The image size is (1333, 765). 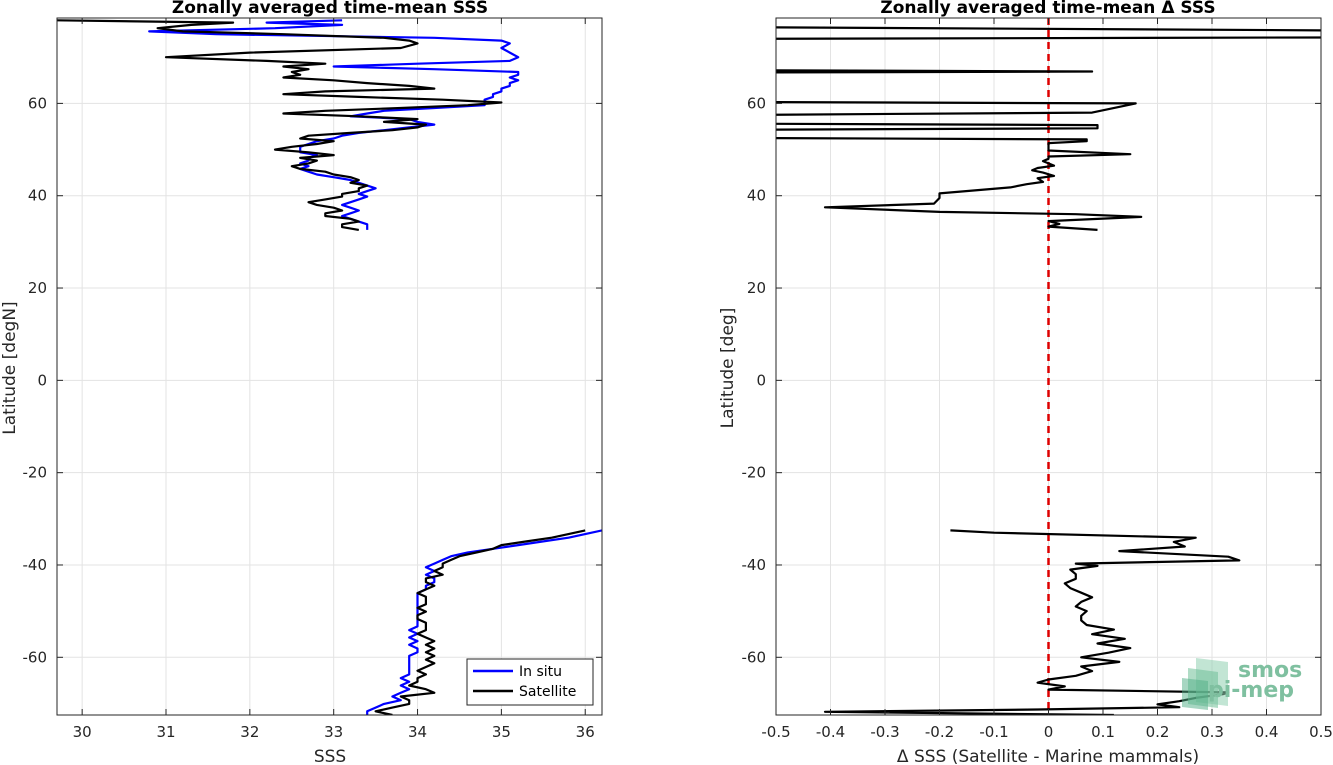 What do you see at coordinates (939, 732) in the screenshot?
I see `right-x-tick-label: -0.2` at bounding box center [939, 732].